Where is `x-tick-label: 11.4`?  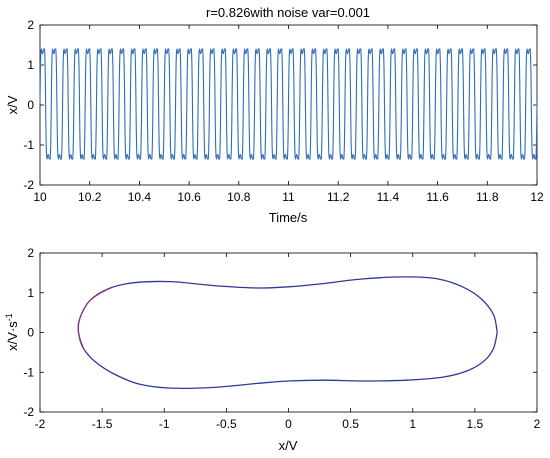
x-tick-label: 11.4 is located at coordinates (388, 197).